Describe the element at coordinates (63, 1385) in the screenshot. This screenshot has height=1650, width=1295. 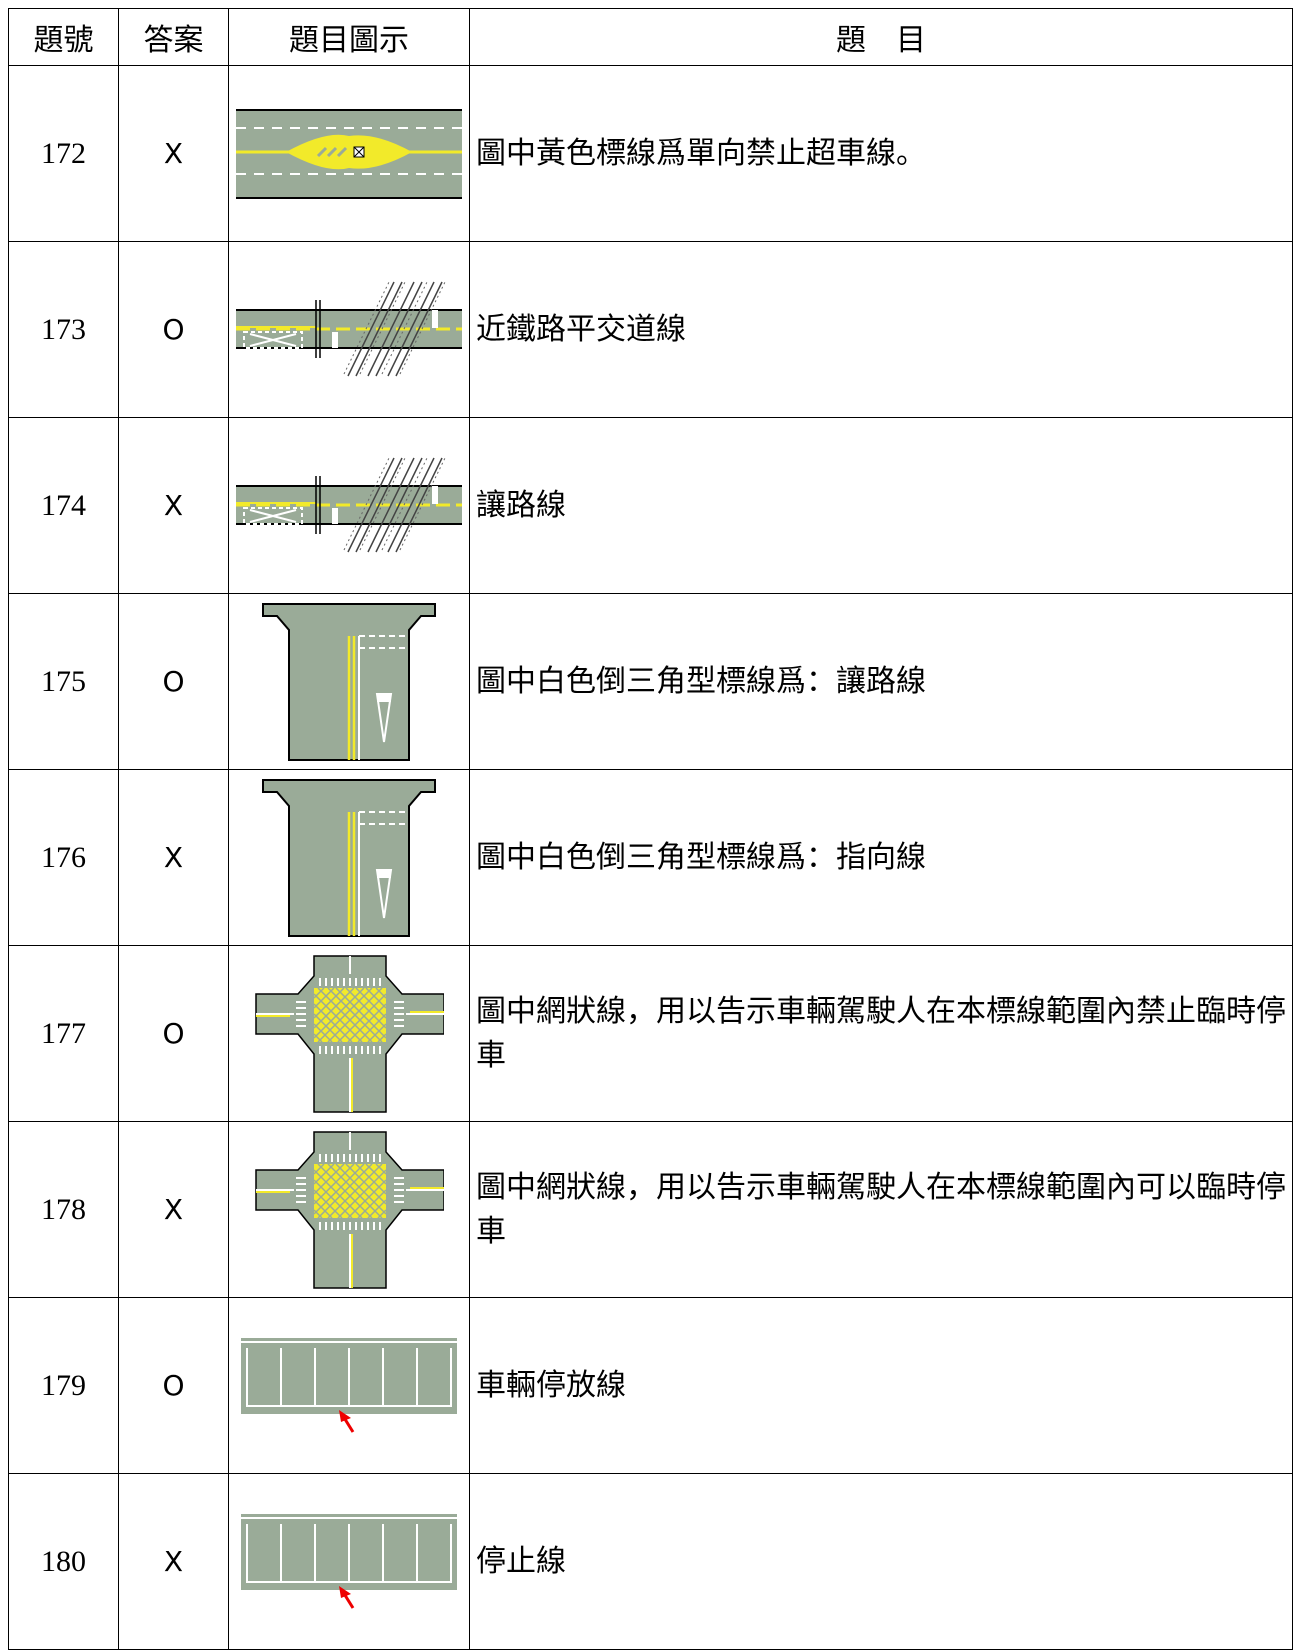
I see `question-number: 179` at that location.